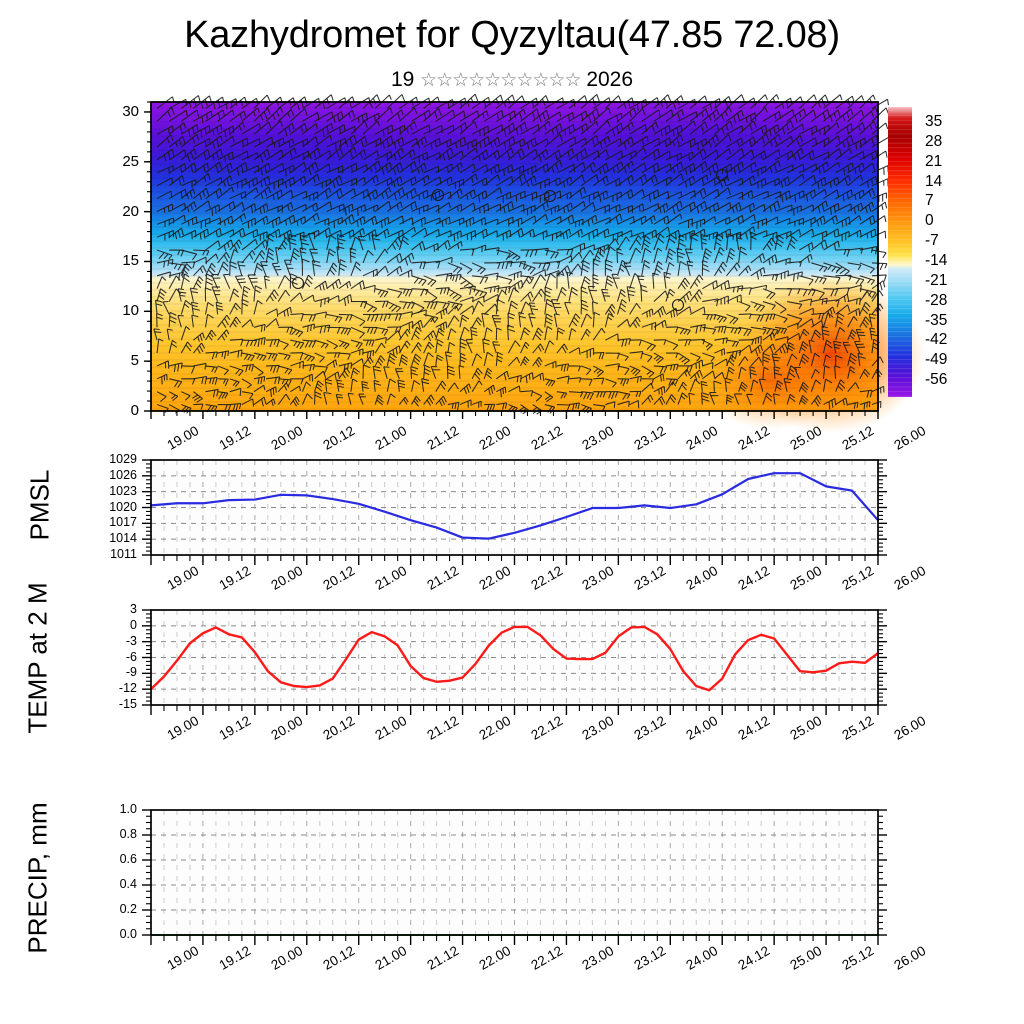 The height and width of the screenshot is (1024, 1024). I want to click on ytick-label: 1017, so click(123, 522).